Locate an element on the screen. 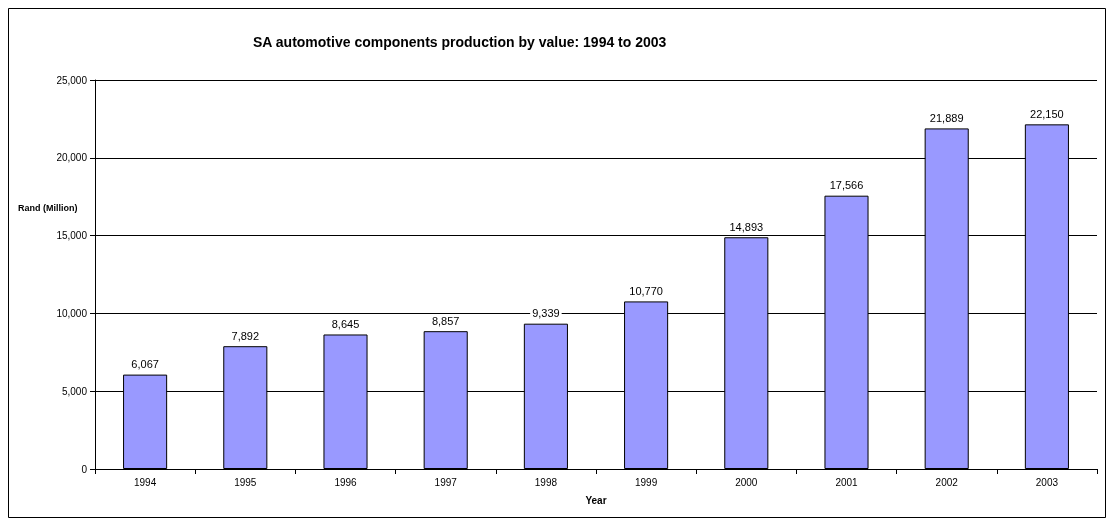 This screenshot has height=527, width=1115. data-label: 10,770 is located at coordinates (646, 290).